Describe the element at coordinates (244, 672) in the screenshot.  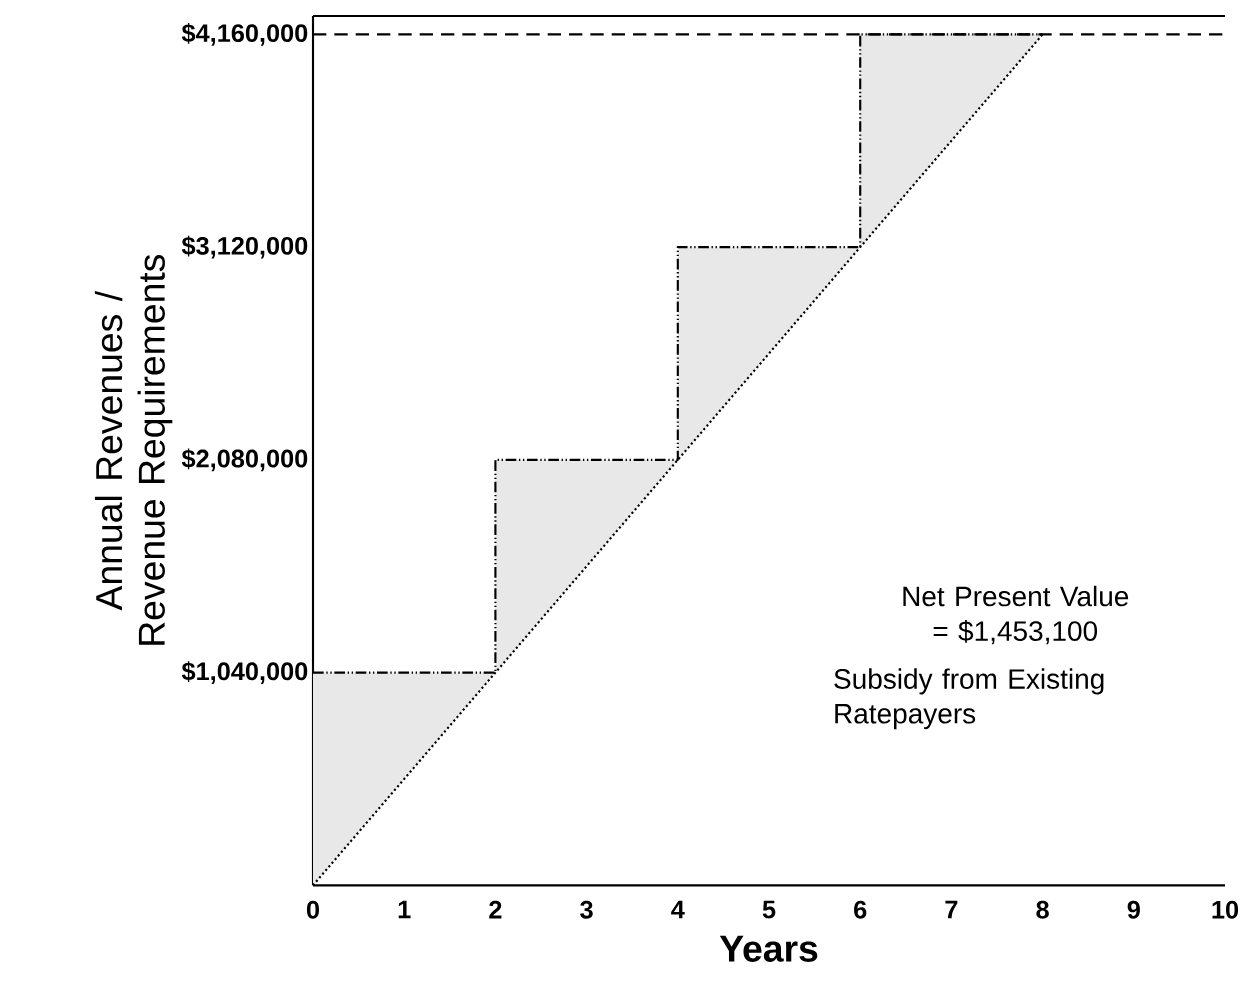
I see `y-tick-label: $1,040,000` at that location.